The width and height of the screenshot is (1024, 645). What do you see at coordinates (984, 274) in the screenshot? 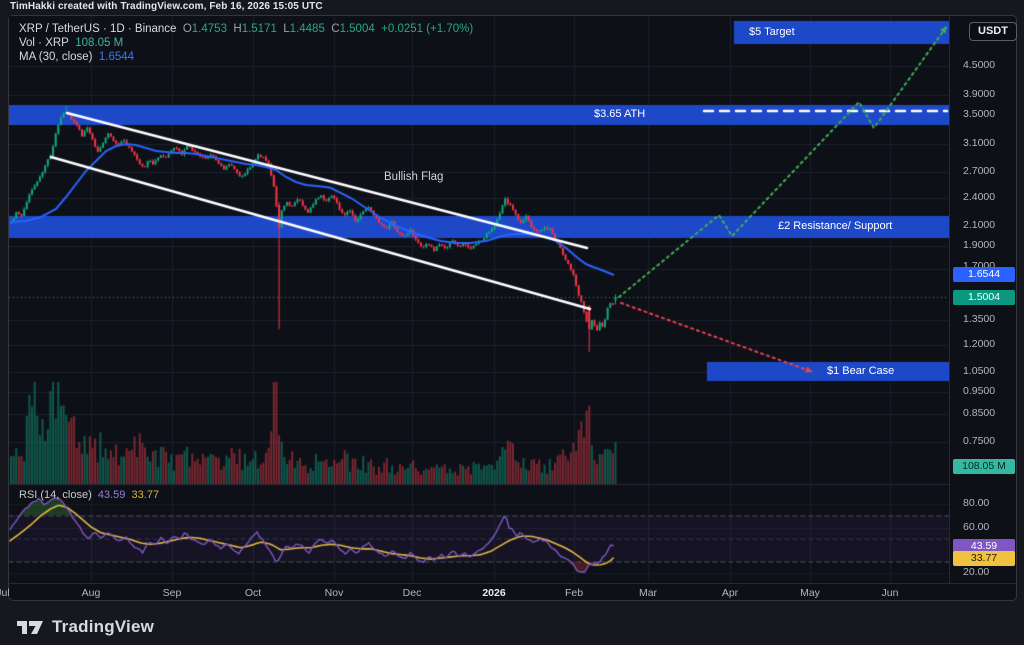
I see `ma-value-badge: 1.6544` at bounding box center [984, 274].